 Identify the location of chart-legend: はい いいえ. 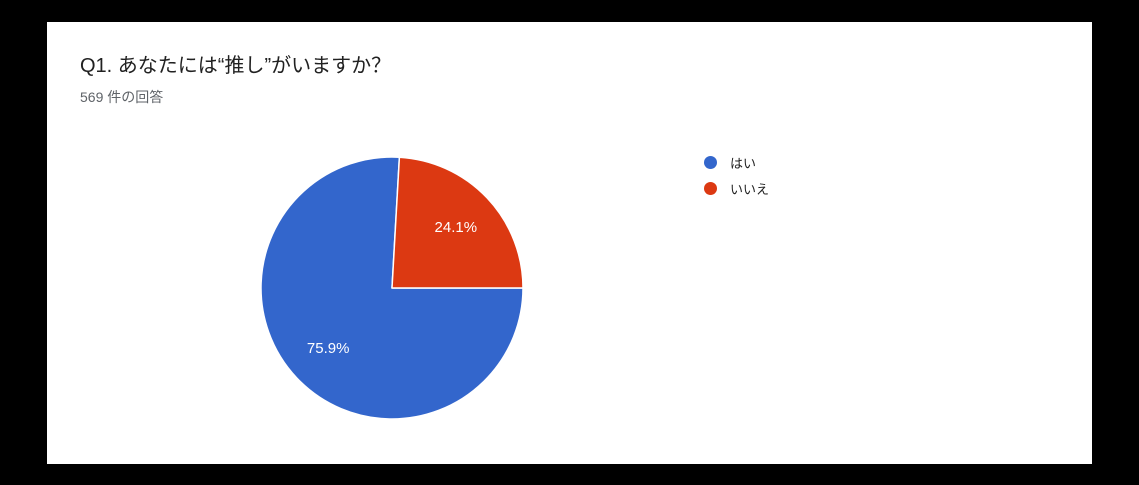
(736, 175).